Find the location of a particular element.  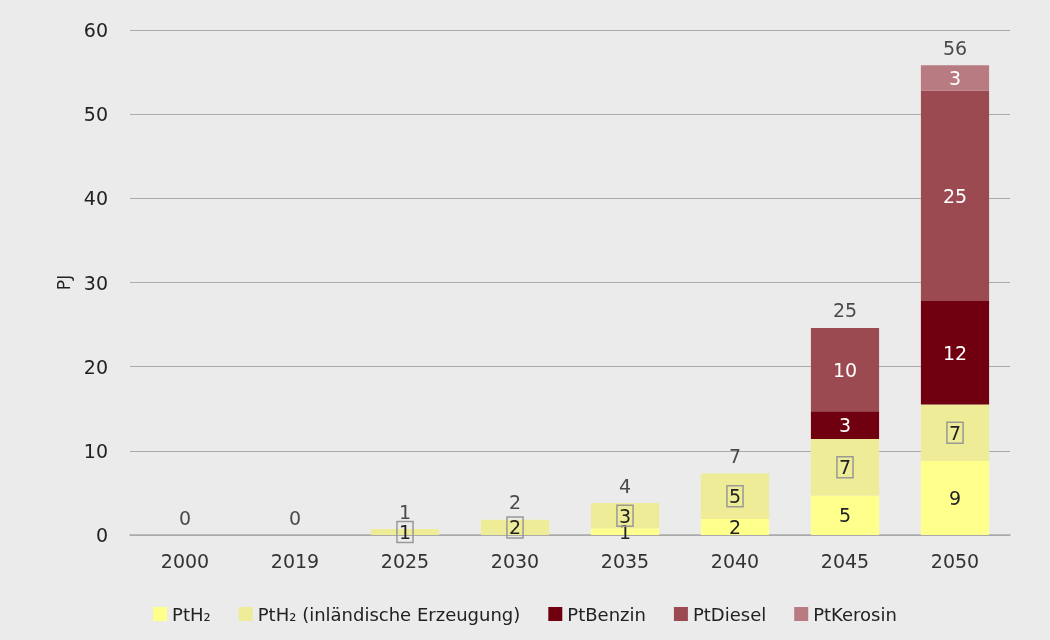

data-label: 1 is located at coordinates (405, 532).